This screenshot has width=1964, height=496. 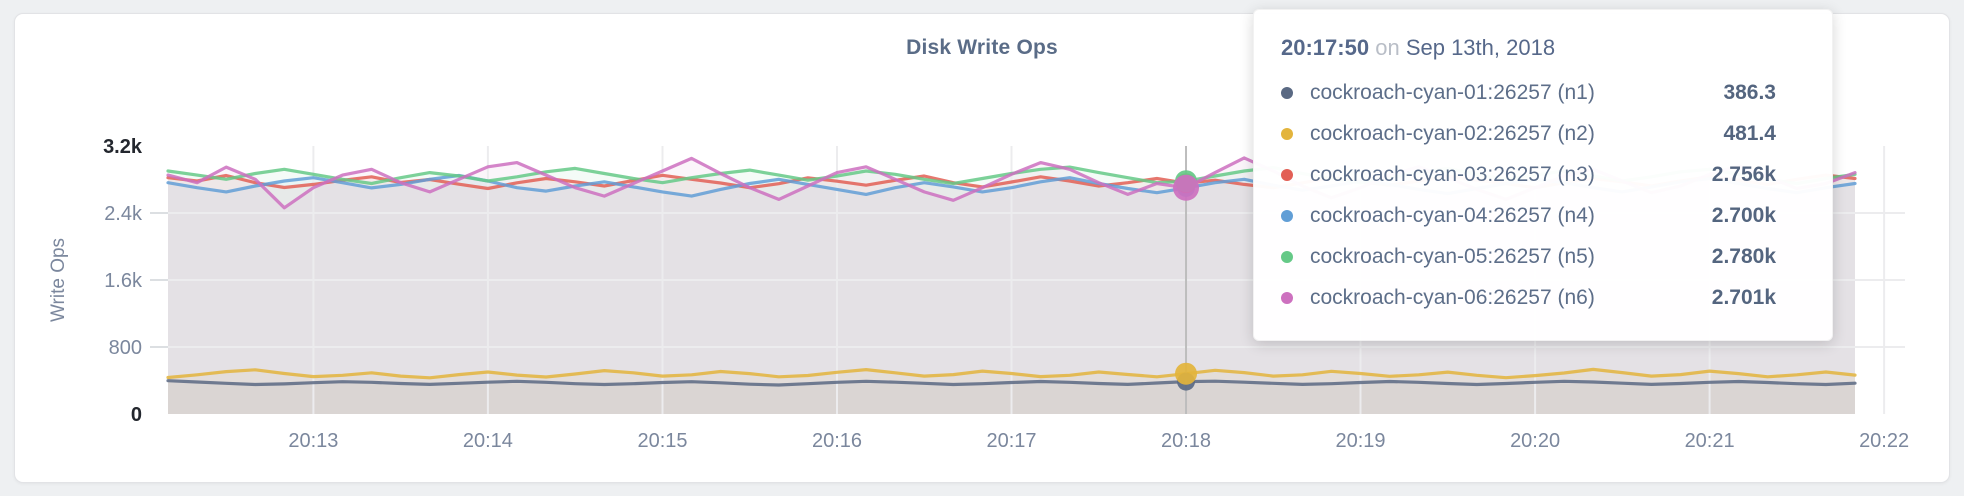 What do you see at coordinates (1011, 373) in the screenshot?
I see `series-line-n2` at bounding box center [1011, 373].